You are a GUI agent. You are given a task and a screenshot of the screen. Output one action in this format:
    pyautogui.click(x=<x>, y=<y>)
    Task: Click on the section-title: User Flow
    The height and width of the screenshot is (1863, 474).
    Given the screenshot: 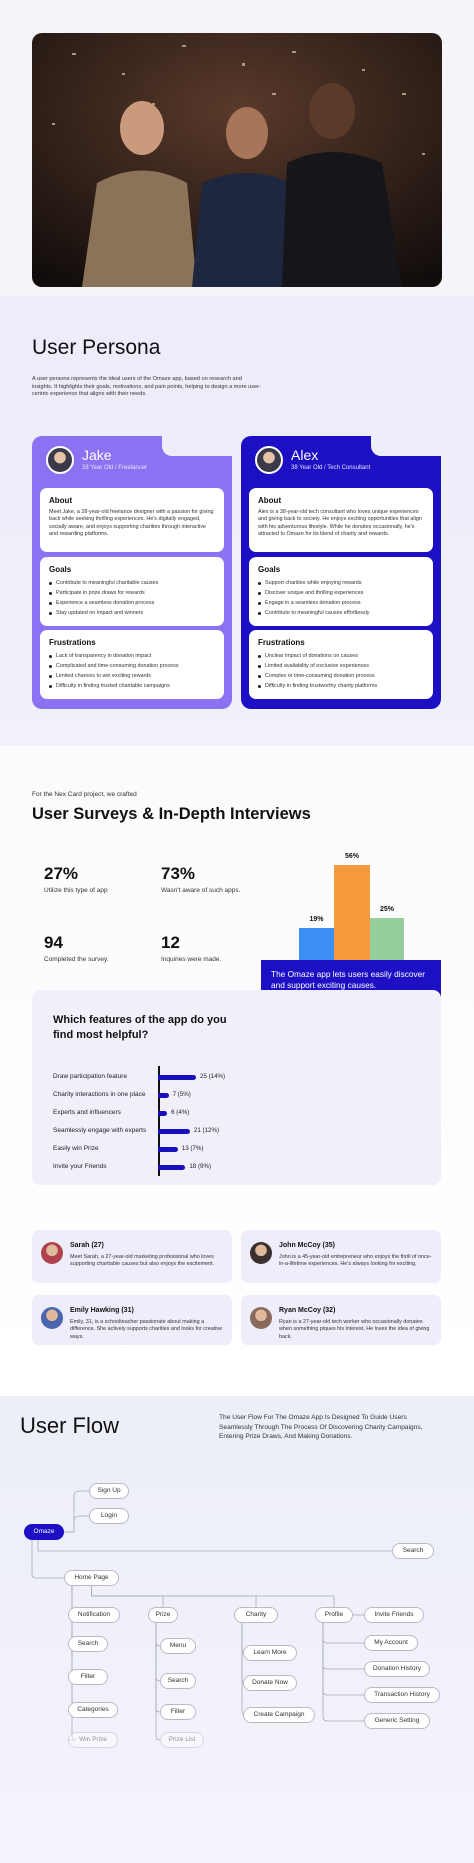 What is the action you would take?
    pyautogui.click(x=70, y=1425)
    